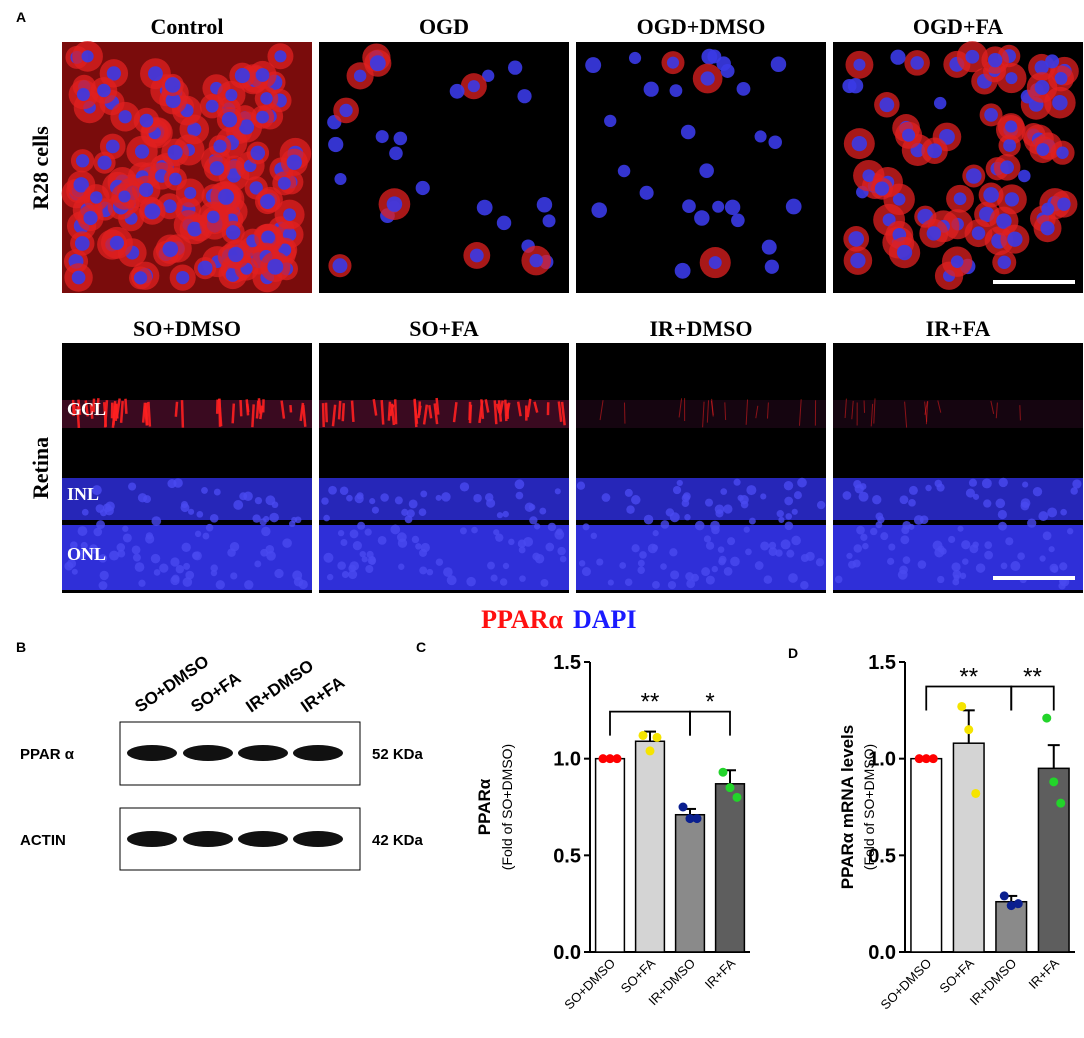 The height and width of the screenshot is (1038, 1084). What do you see at coordinates (1032, 698) in the screenshot?
I see `significance-bracket` at bounding box center [1032, 698].